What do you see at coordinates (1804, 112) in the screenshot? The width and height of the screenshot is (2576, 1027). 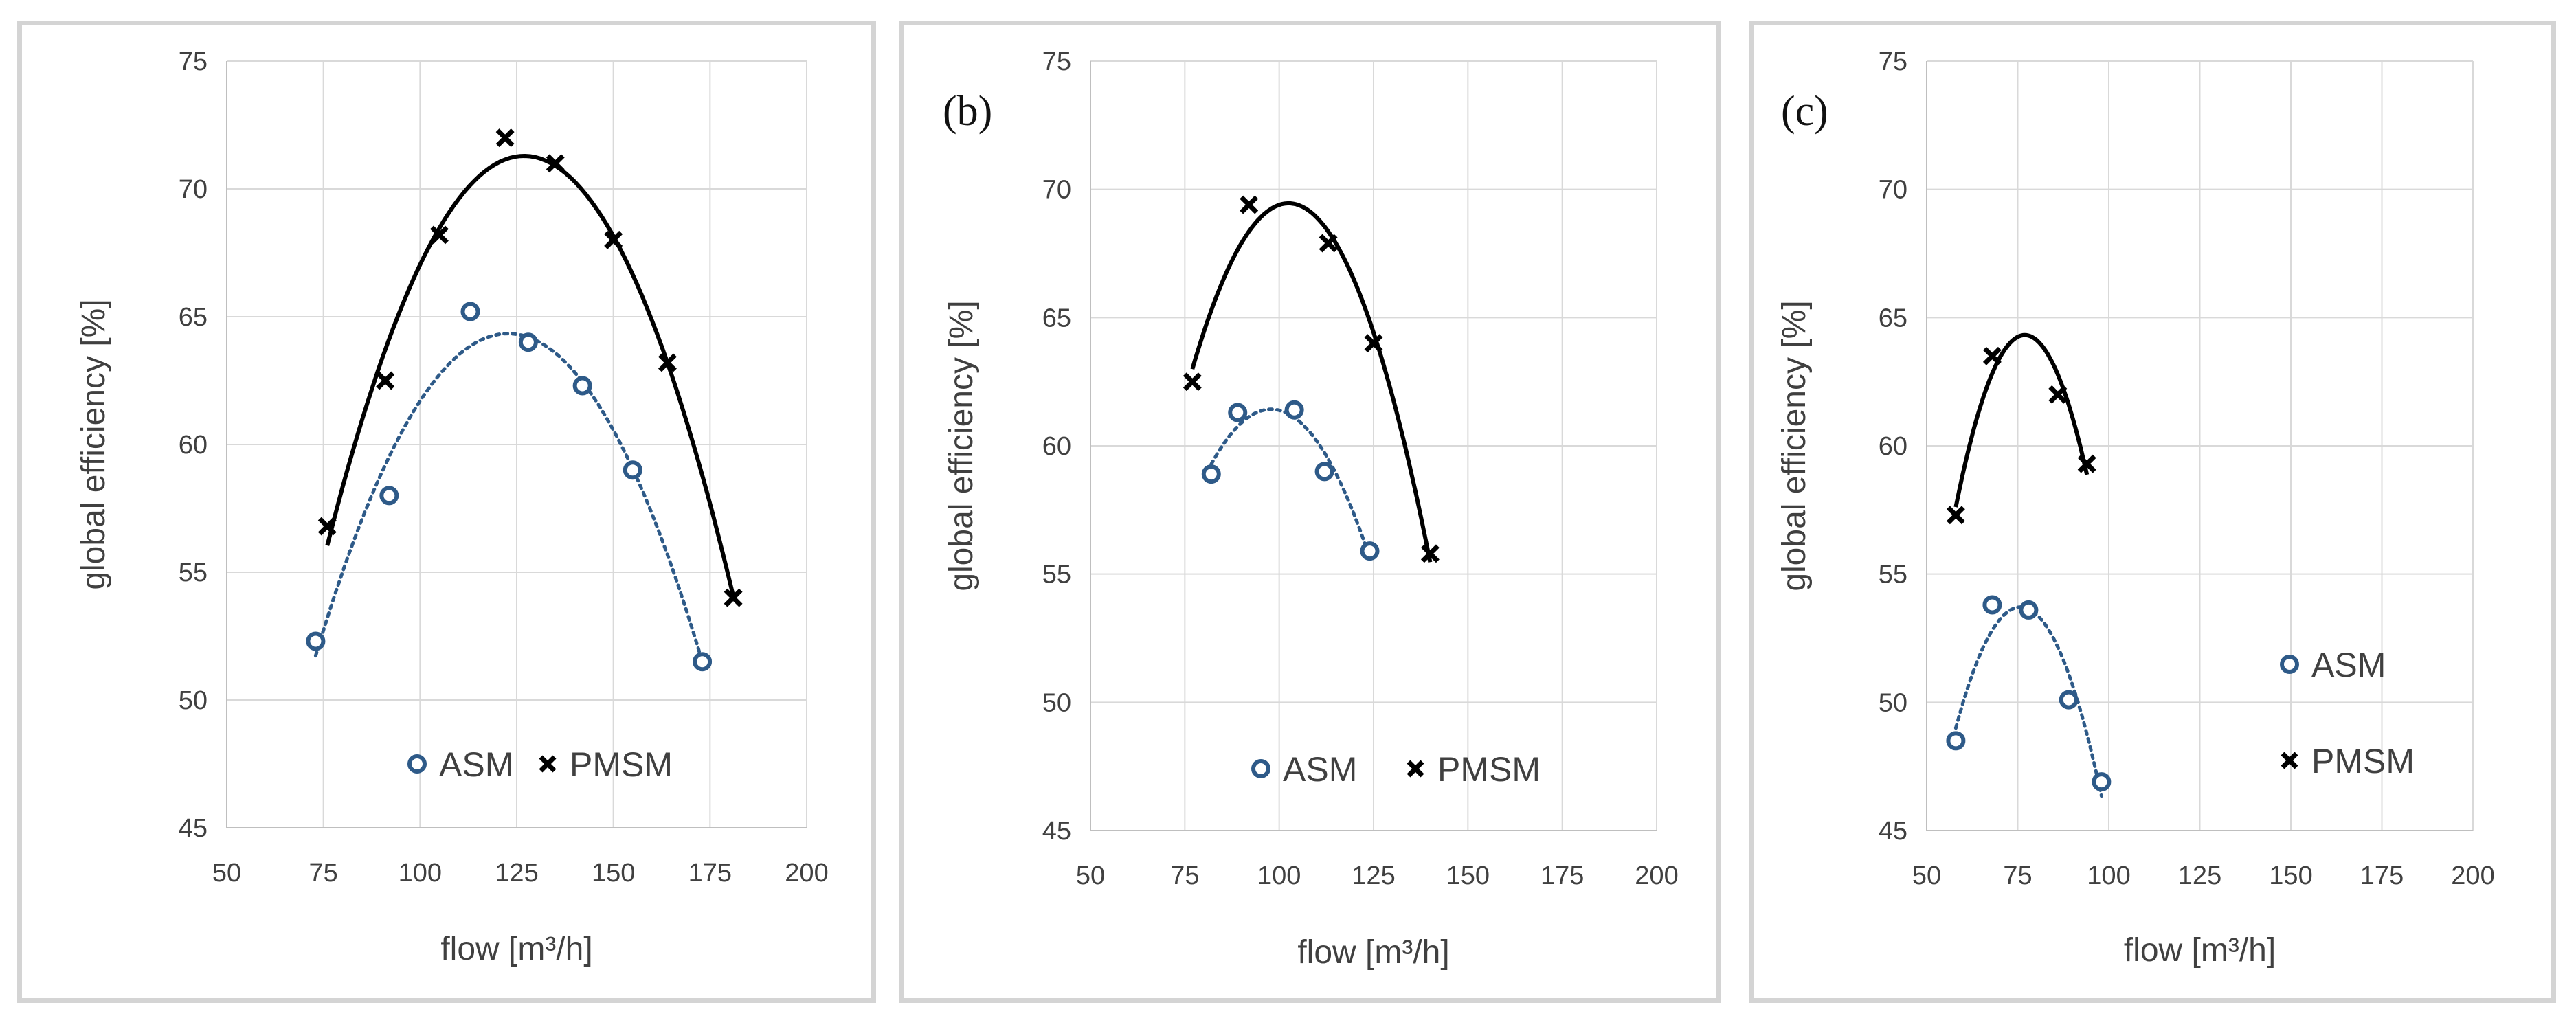 I see `panel-tag: (c)` at bounding box center [1804, 112].